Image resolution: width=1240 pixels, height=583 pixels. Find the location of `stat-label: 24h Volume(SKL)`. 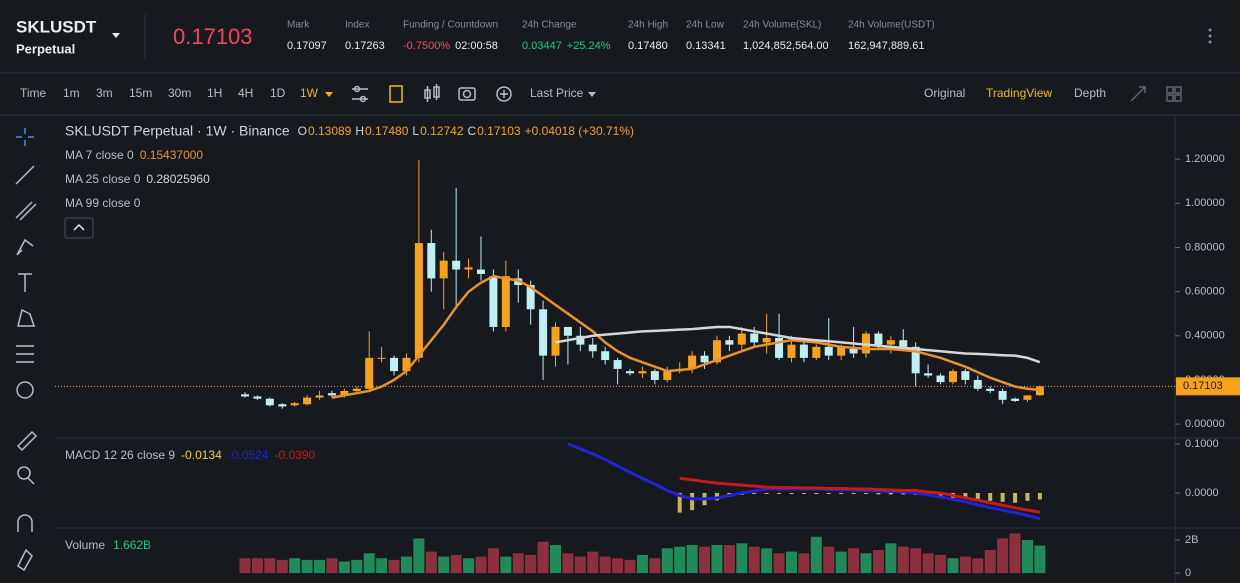

stat-label: 24h Volume(SKL) is located at coordinates (782, 25).